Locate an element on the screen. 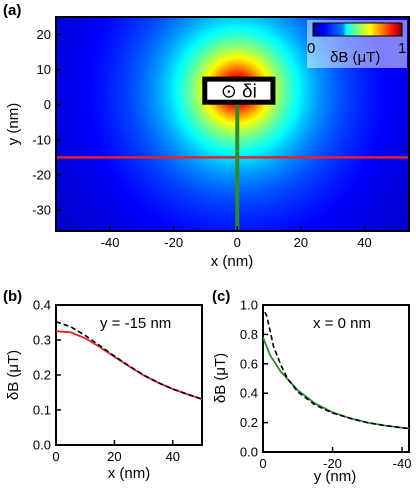  panel-a-xtick-label: 40 is located at coordinates (364, 242).